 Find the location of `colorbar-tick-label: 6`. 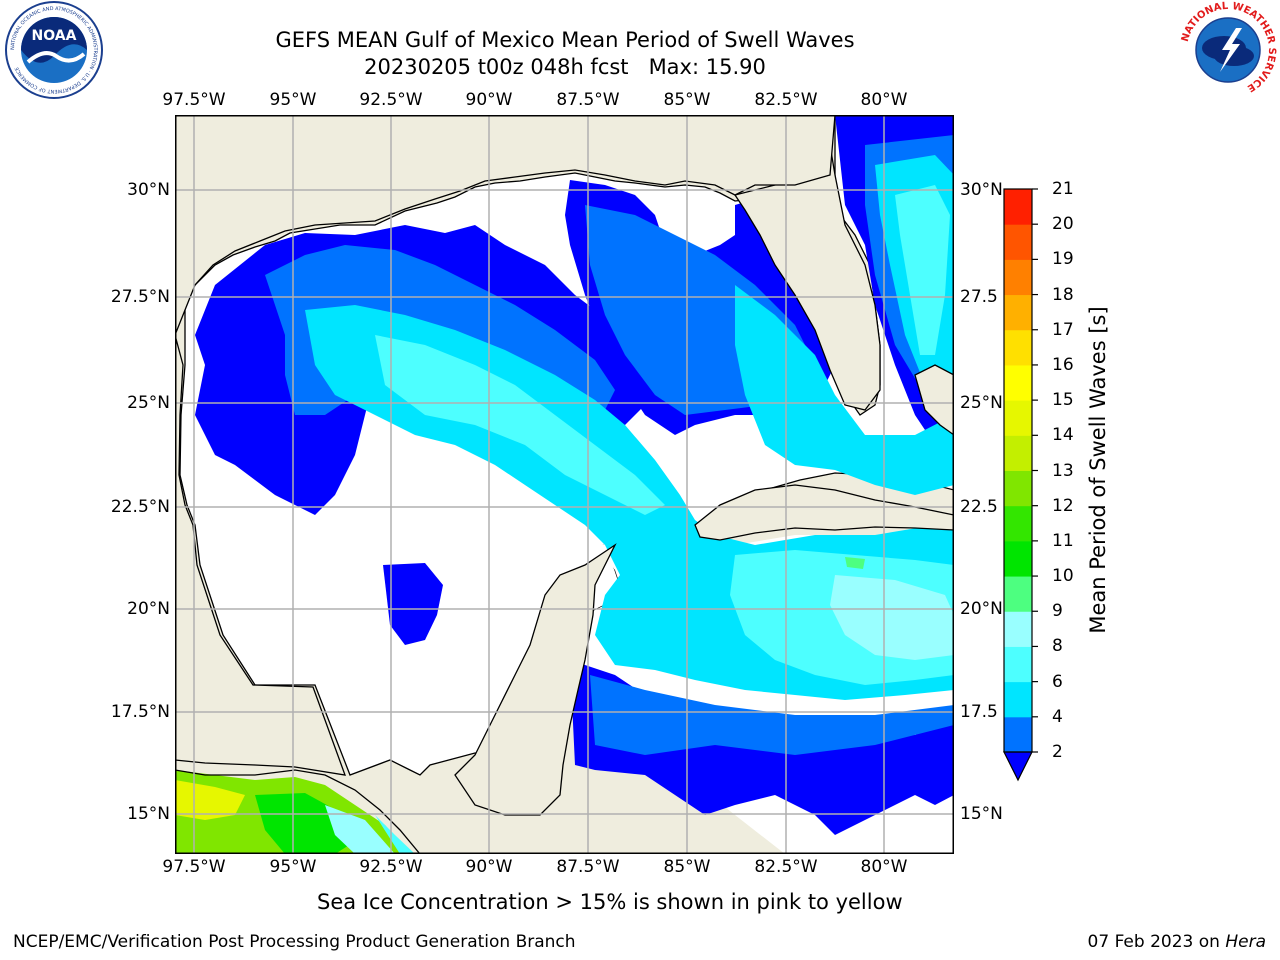

colorbar-tick-label: 6 is located at coordinates (1057, 681).